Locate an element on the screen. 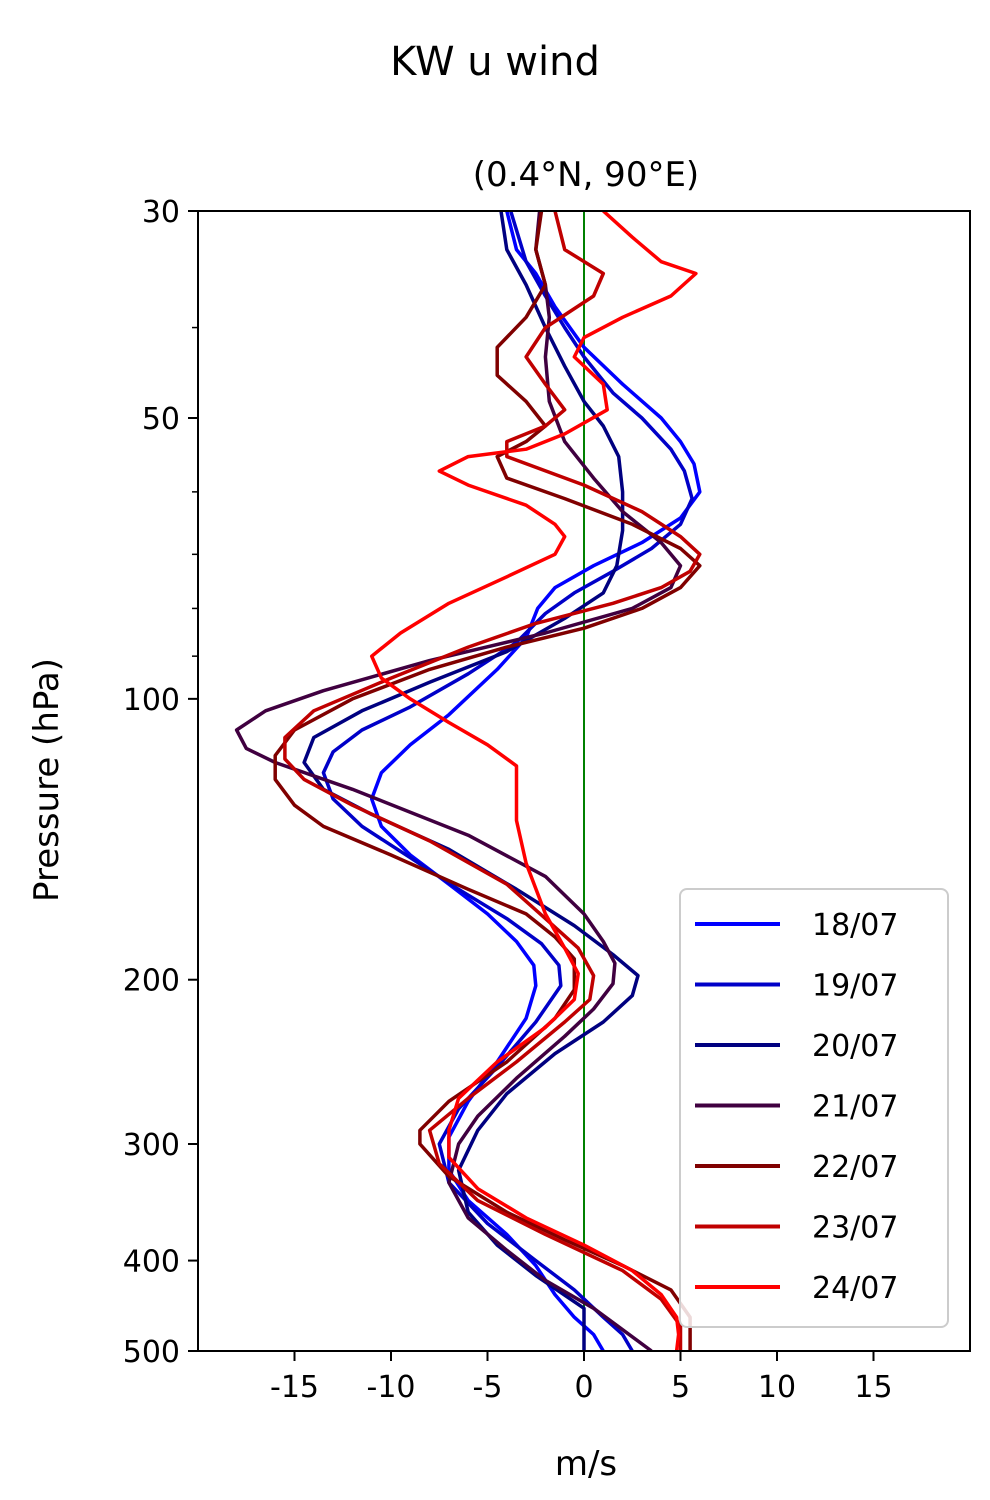  x-tick-label: 10 is located at coordinates (777, 1387).